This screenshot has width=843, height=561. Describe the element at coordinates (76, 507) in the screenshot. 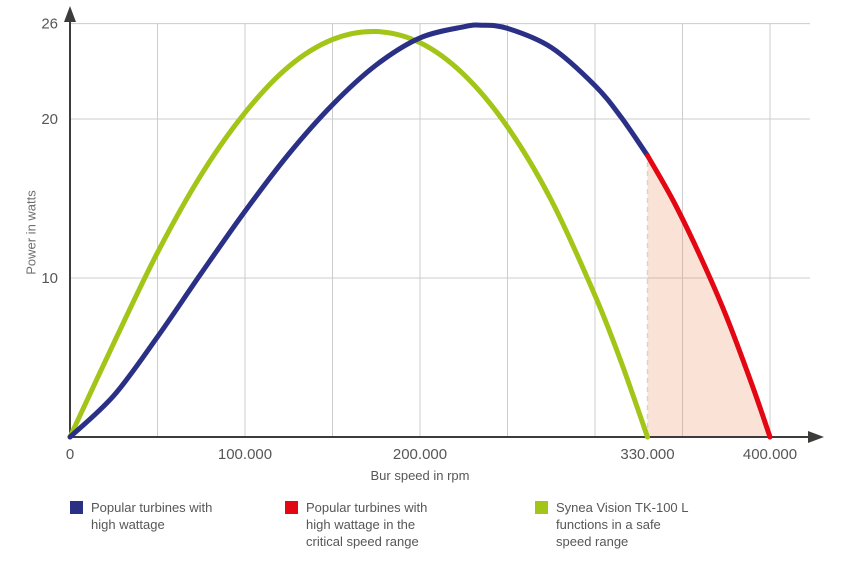

I see `legend-swatch-blue-icon` at that location.